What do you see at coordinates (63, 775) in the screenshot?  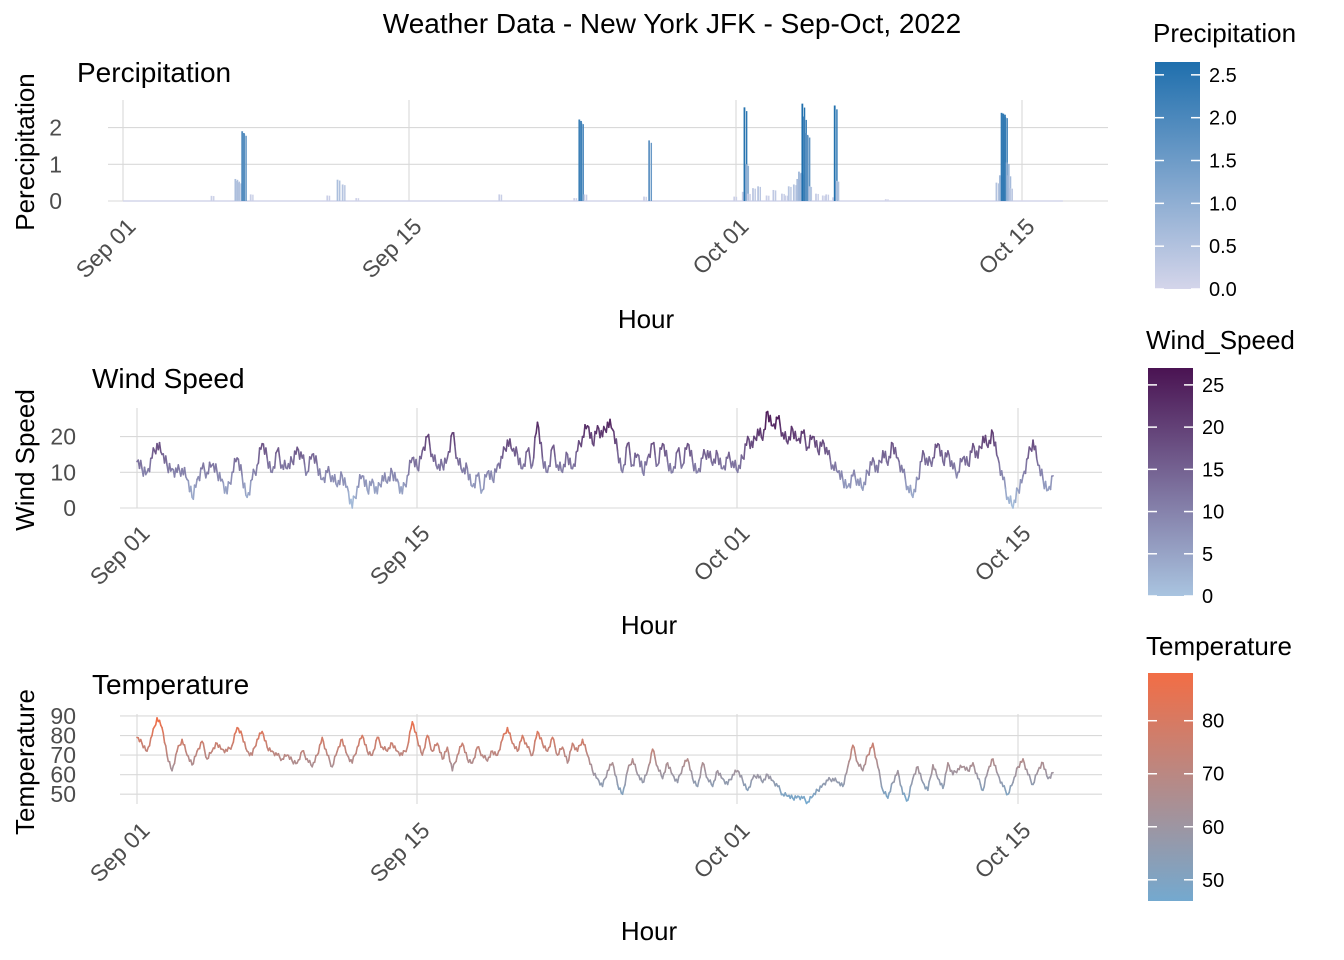 I see `y-tick-label: 60` at bounding box center [63, 775].